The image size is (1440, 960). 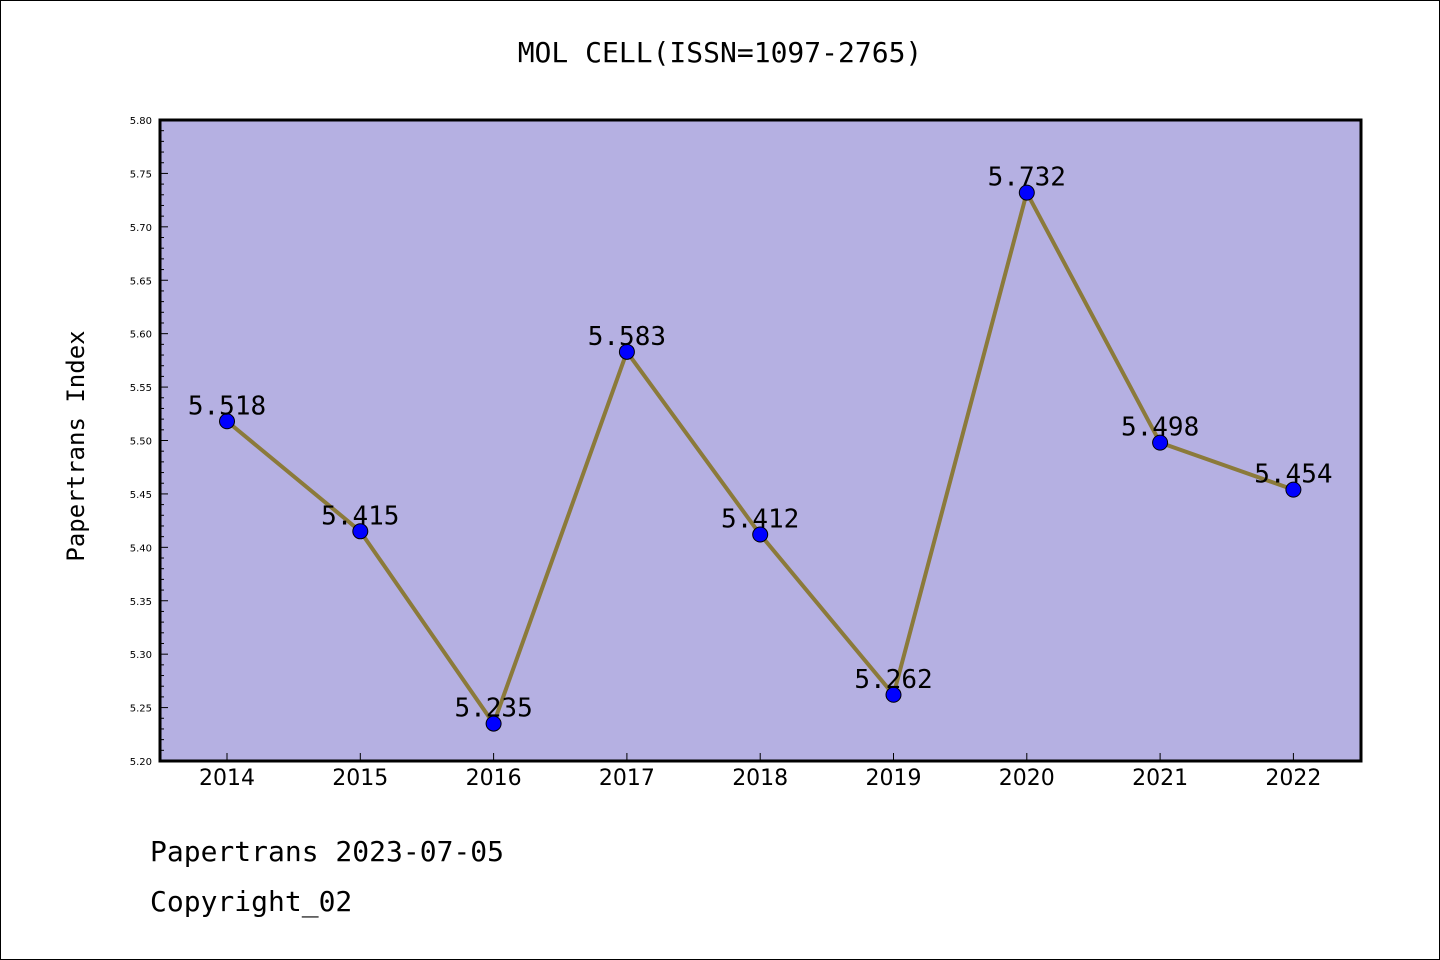 I want to click on x-tick-label: 2016, so click(x=494, y=778).